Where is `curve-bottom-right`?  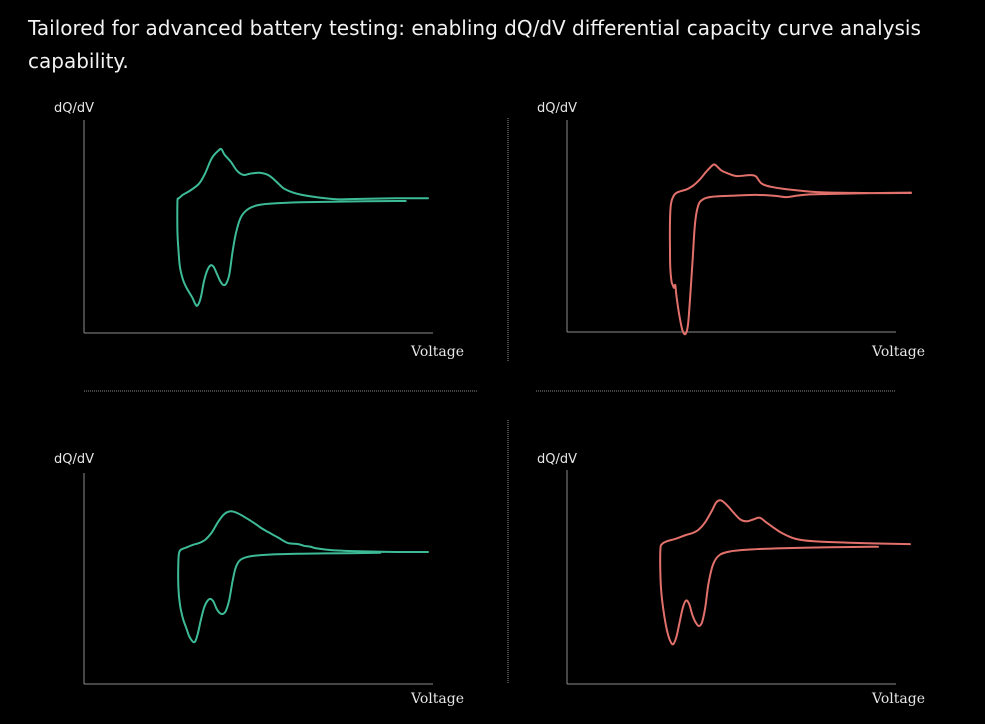
curve-bottom-right is located at coordinates (785, 572).